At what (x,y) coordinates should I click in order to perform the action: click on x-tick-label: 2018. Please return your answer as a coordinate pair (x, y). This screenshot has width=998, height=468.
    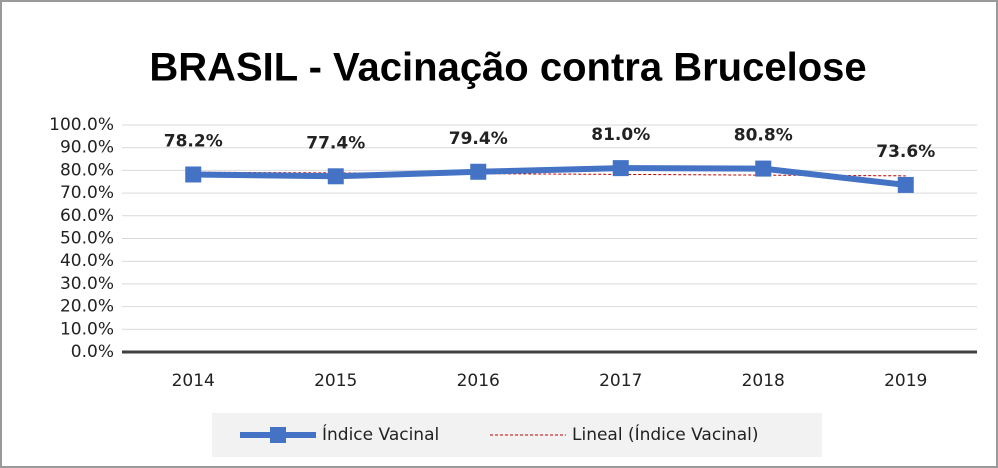
    Looking at the image, I should click on (763, 381).